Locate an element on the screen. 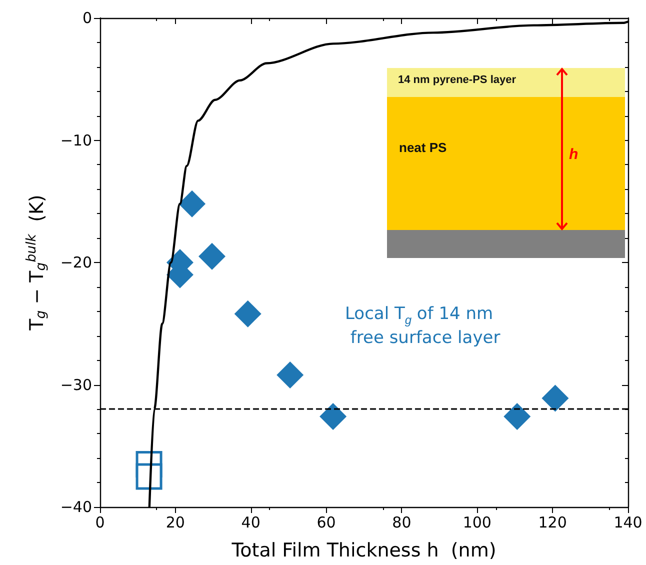  x-tick-label: 0 is located at coordinates (100, 523).